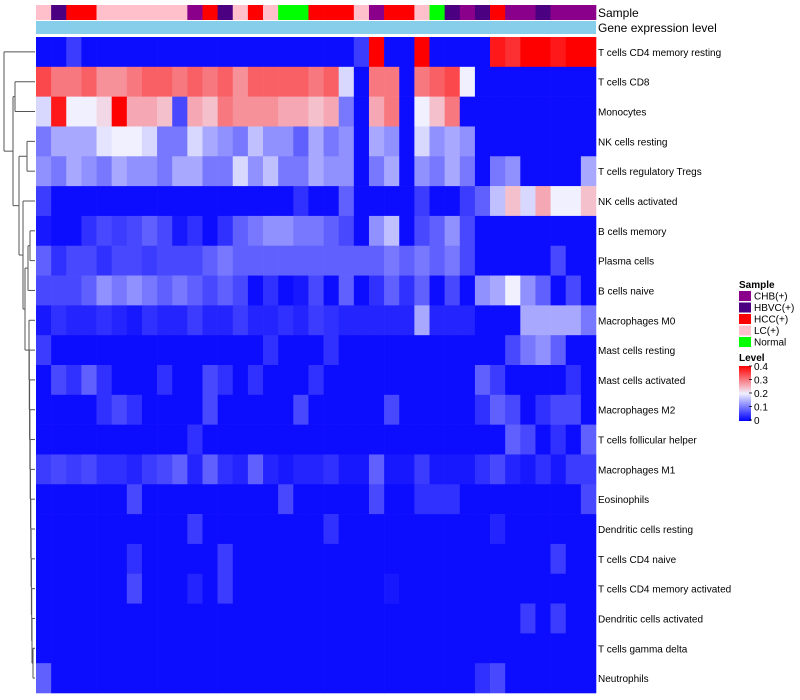 This screenshot has height=700, width=800. Describe the element at coordinates (770, 343) in the screenshot. I see `legend-label: Normal` at that location.